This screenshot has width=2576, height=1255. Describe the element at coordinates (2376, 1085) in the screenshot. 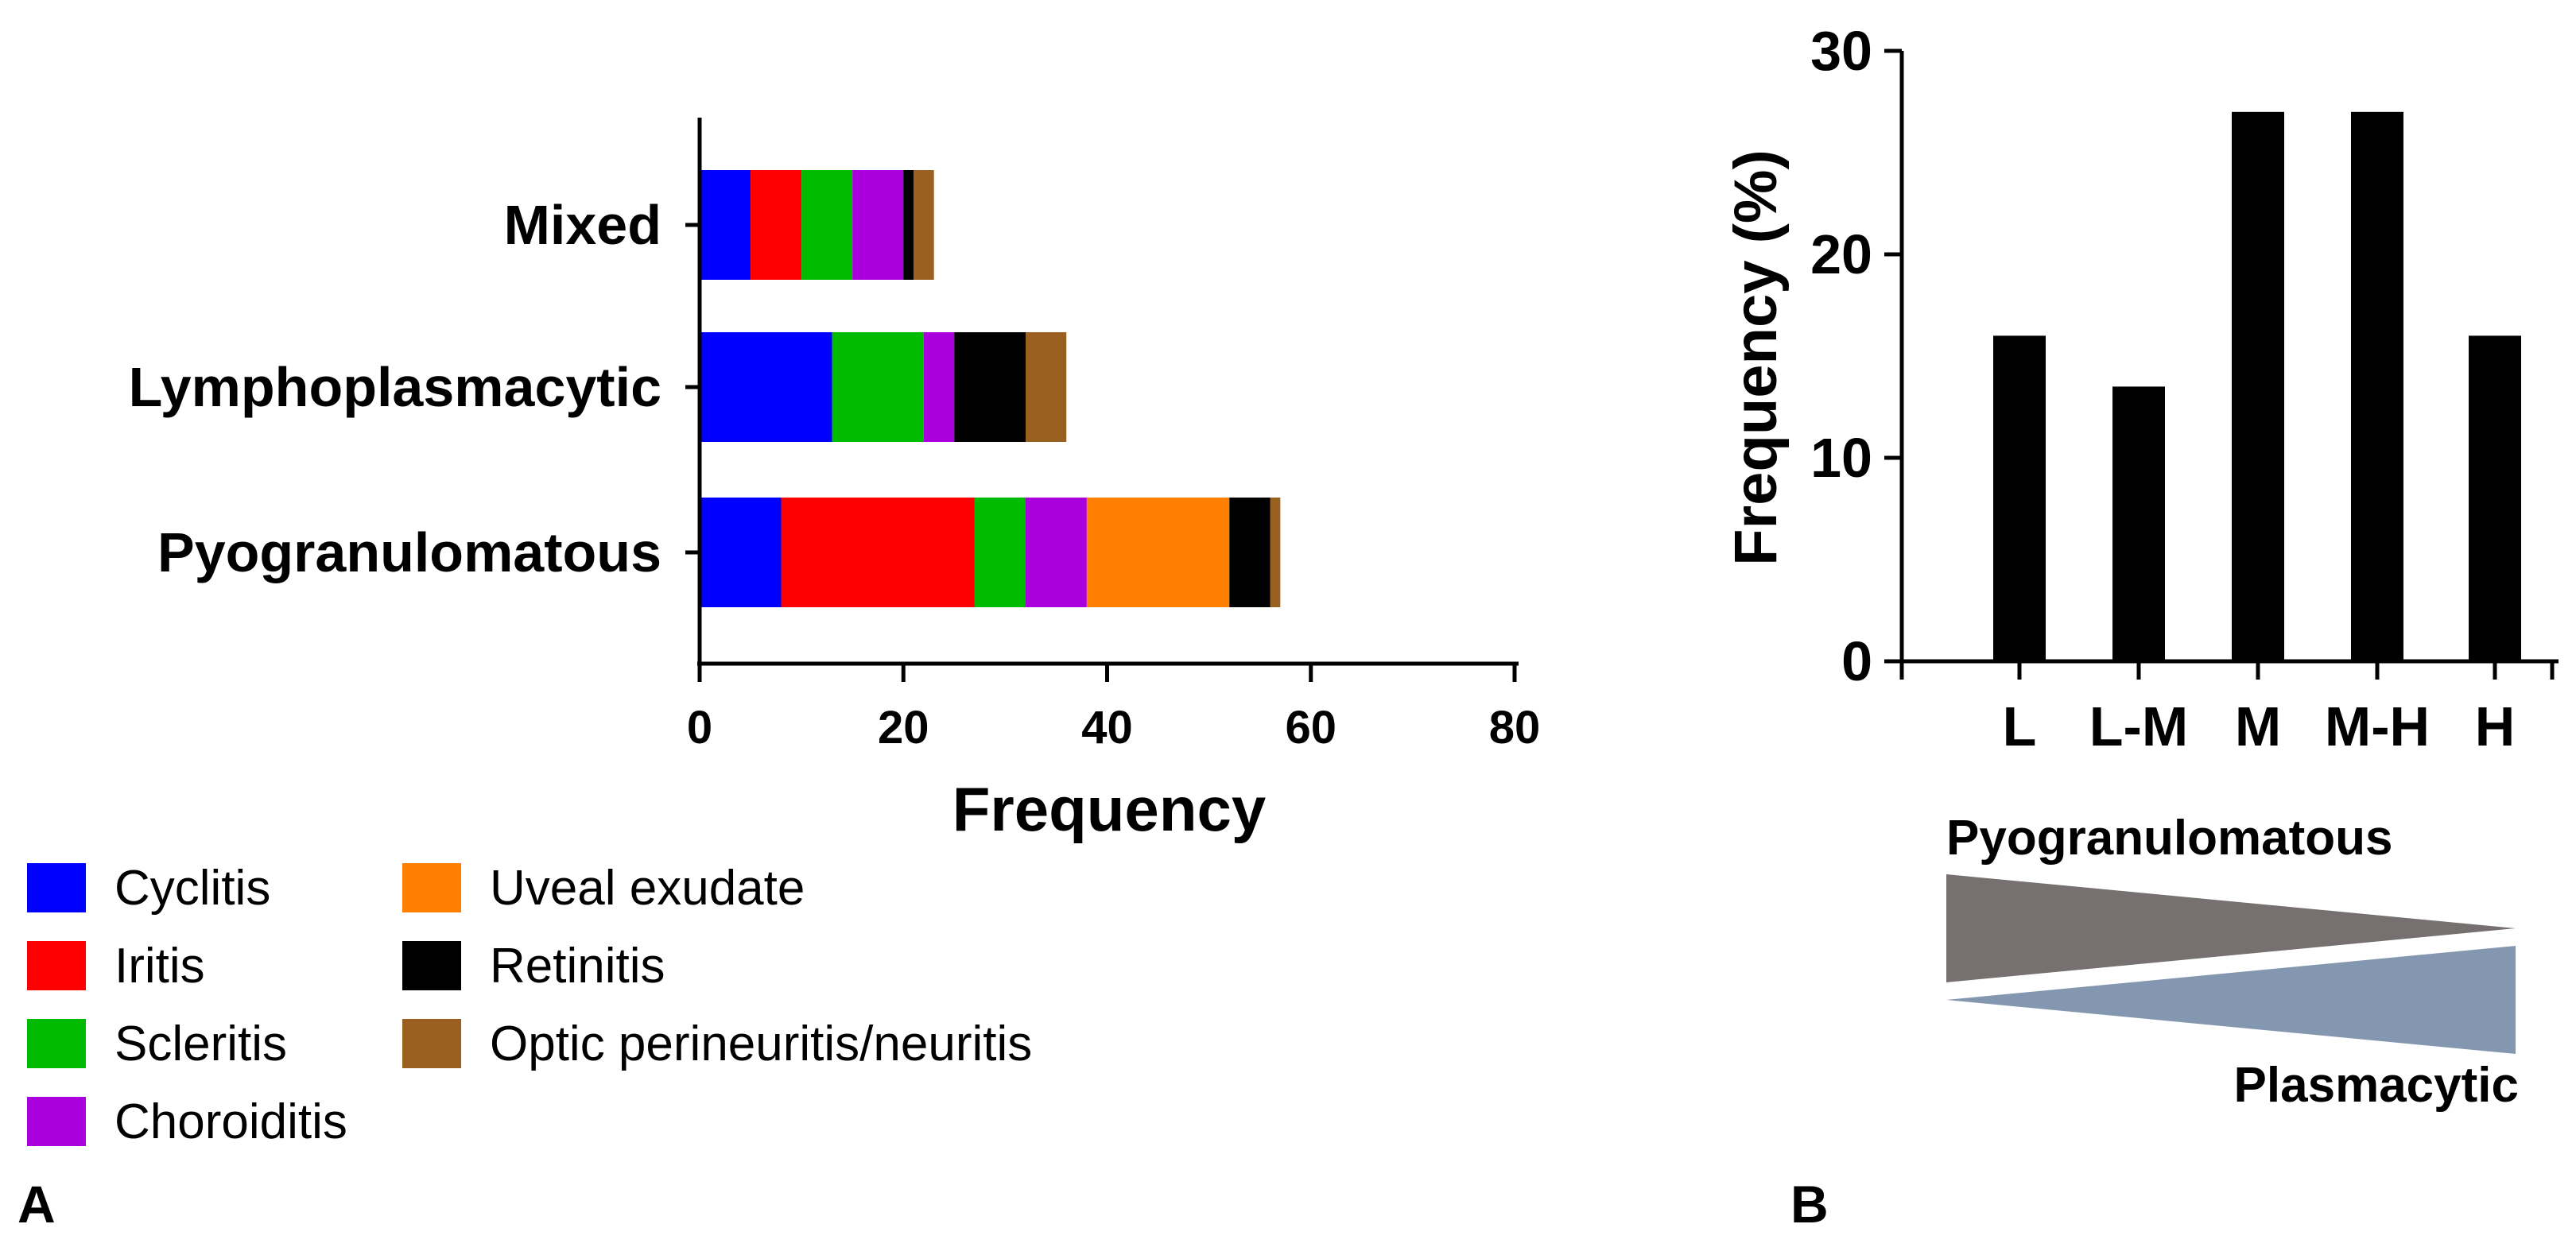

I see `plasmacytic-label: Plasmacytic` at that location.